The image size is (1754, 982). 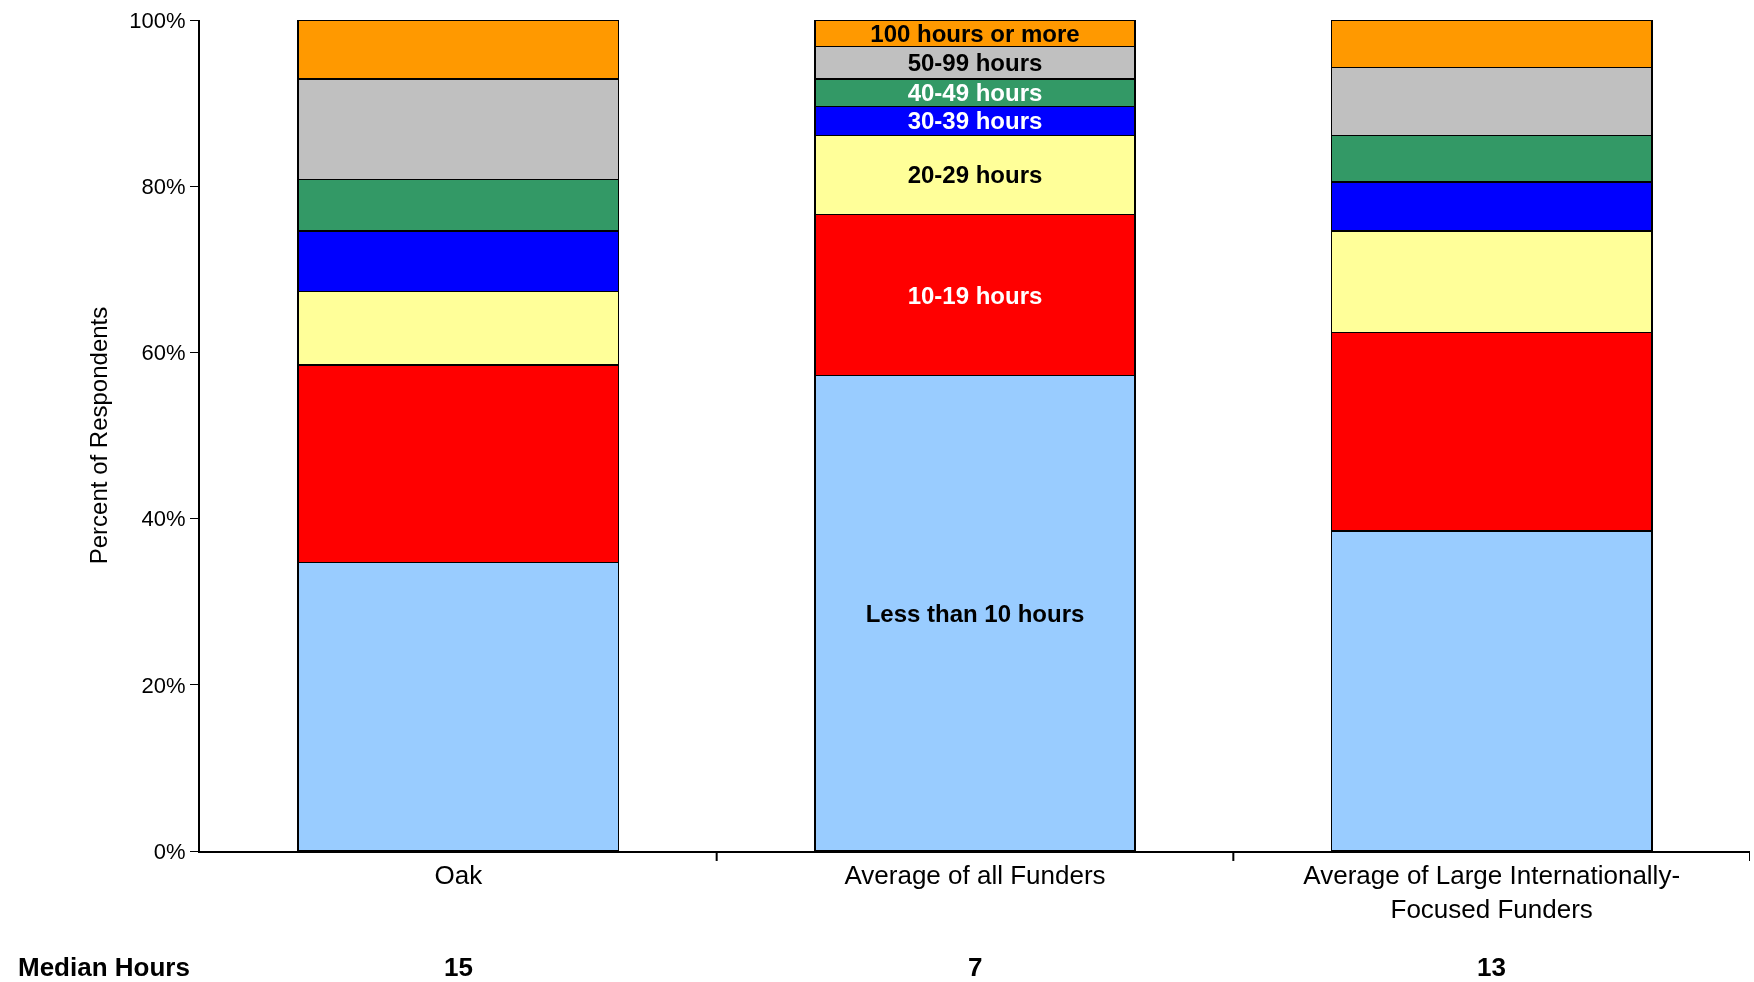 What do you see at coordinates (163, 186) in the screenshot?
I see `y-tick-label: 80%` at bounding box center [163, 186].